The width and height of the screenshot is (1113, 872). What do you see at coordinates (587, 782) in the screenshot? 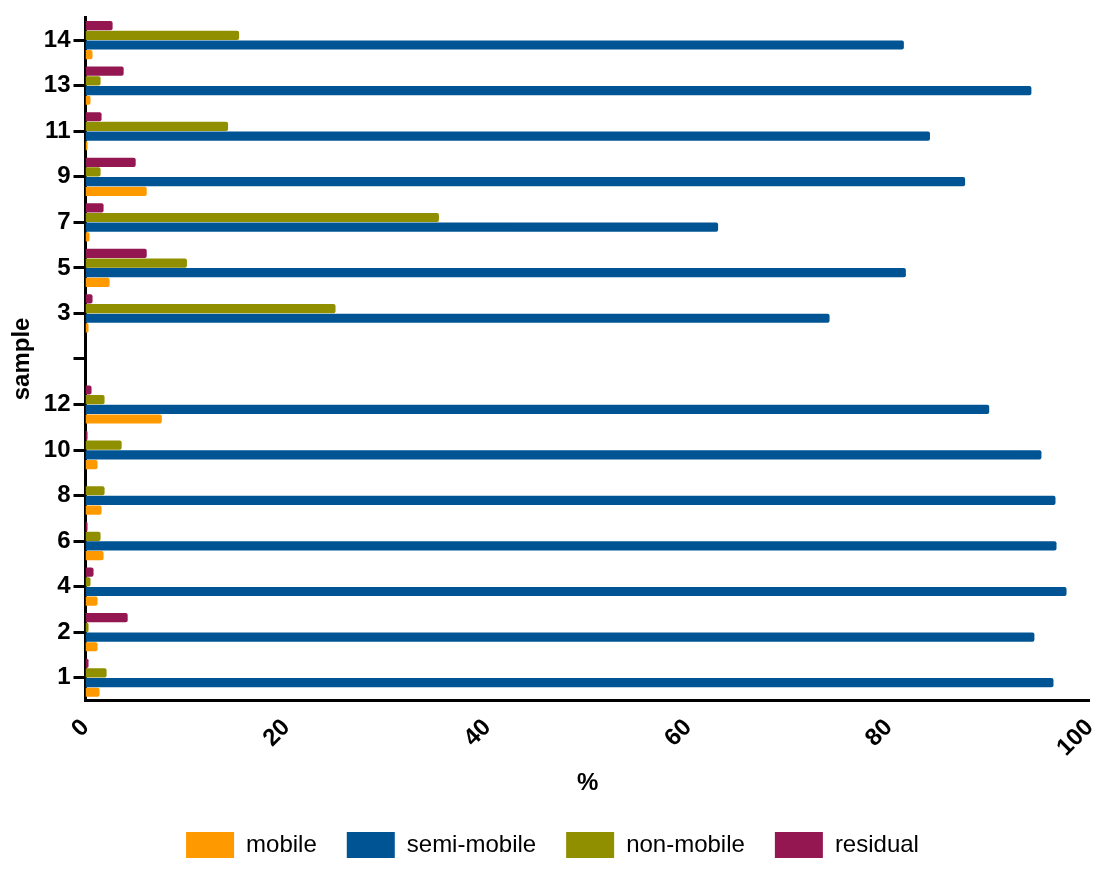
I see `x-axis-title: %` at bounding box center [587, 782].